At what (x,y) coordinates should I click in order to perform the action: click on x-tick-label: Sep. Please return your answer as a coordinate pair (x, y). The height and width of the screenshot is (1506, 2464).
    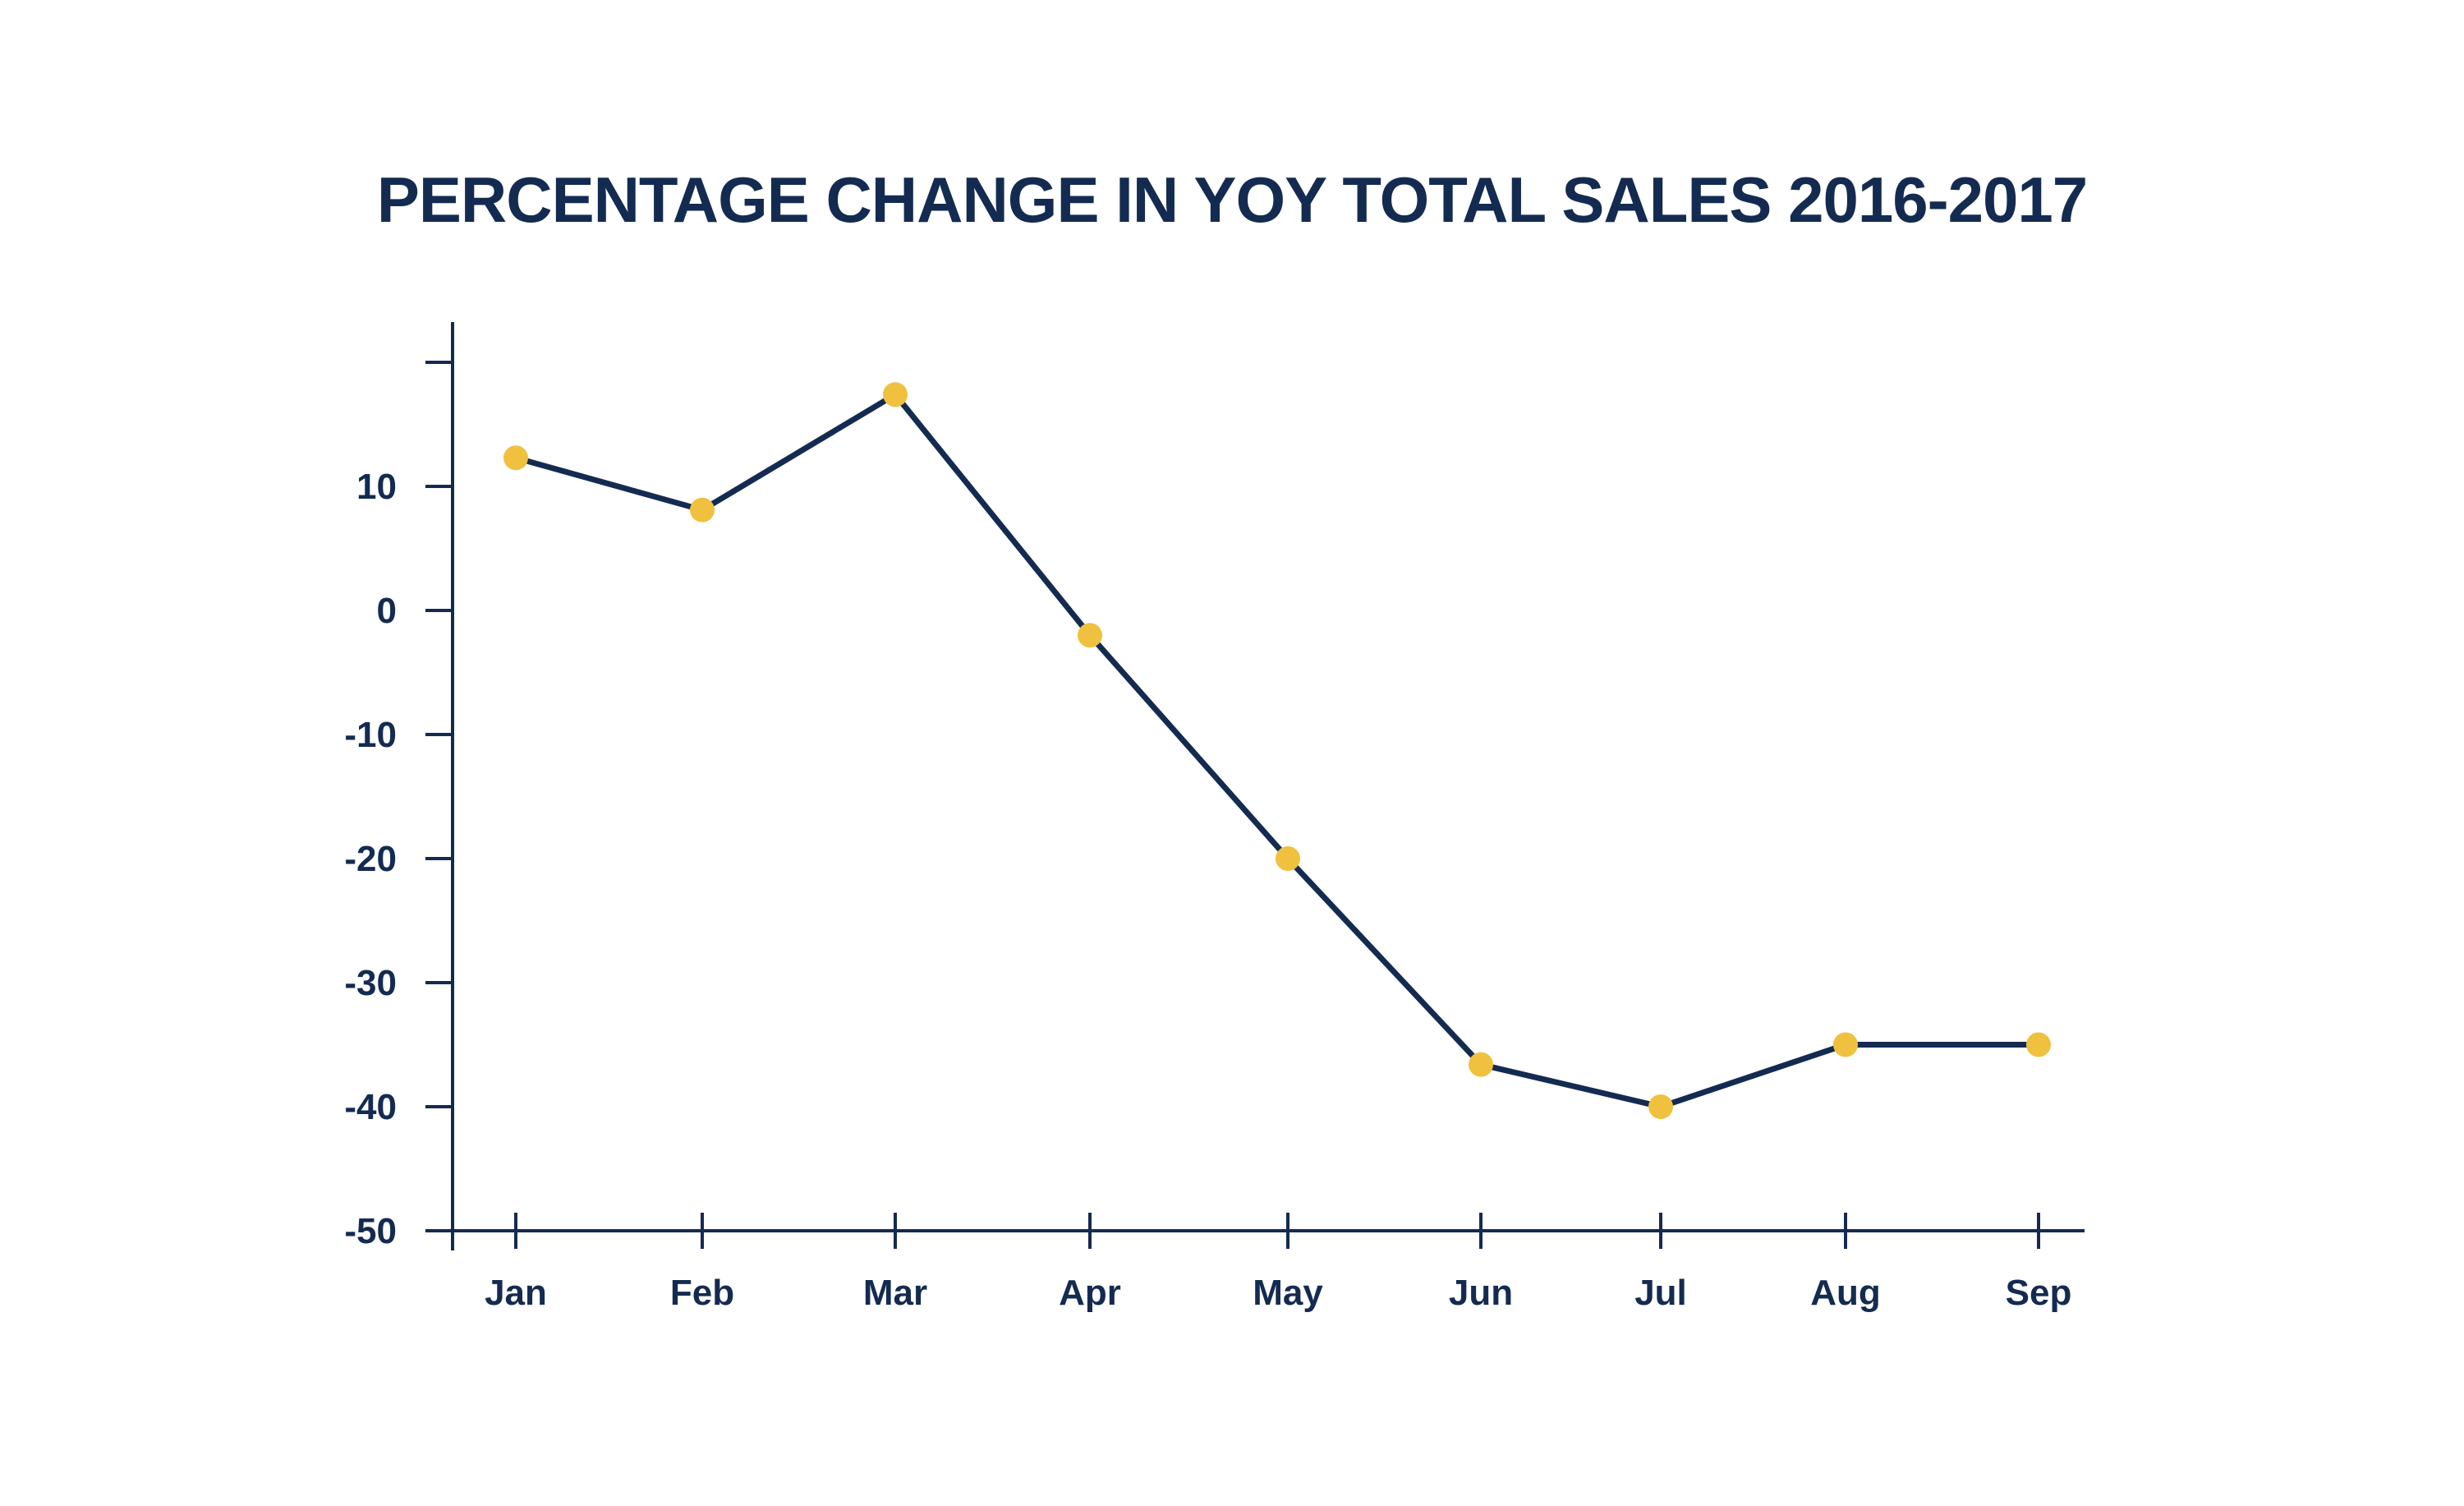
    Looking at the image, I should click on (2039, 1293).